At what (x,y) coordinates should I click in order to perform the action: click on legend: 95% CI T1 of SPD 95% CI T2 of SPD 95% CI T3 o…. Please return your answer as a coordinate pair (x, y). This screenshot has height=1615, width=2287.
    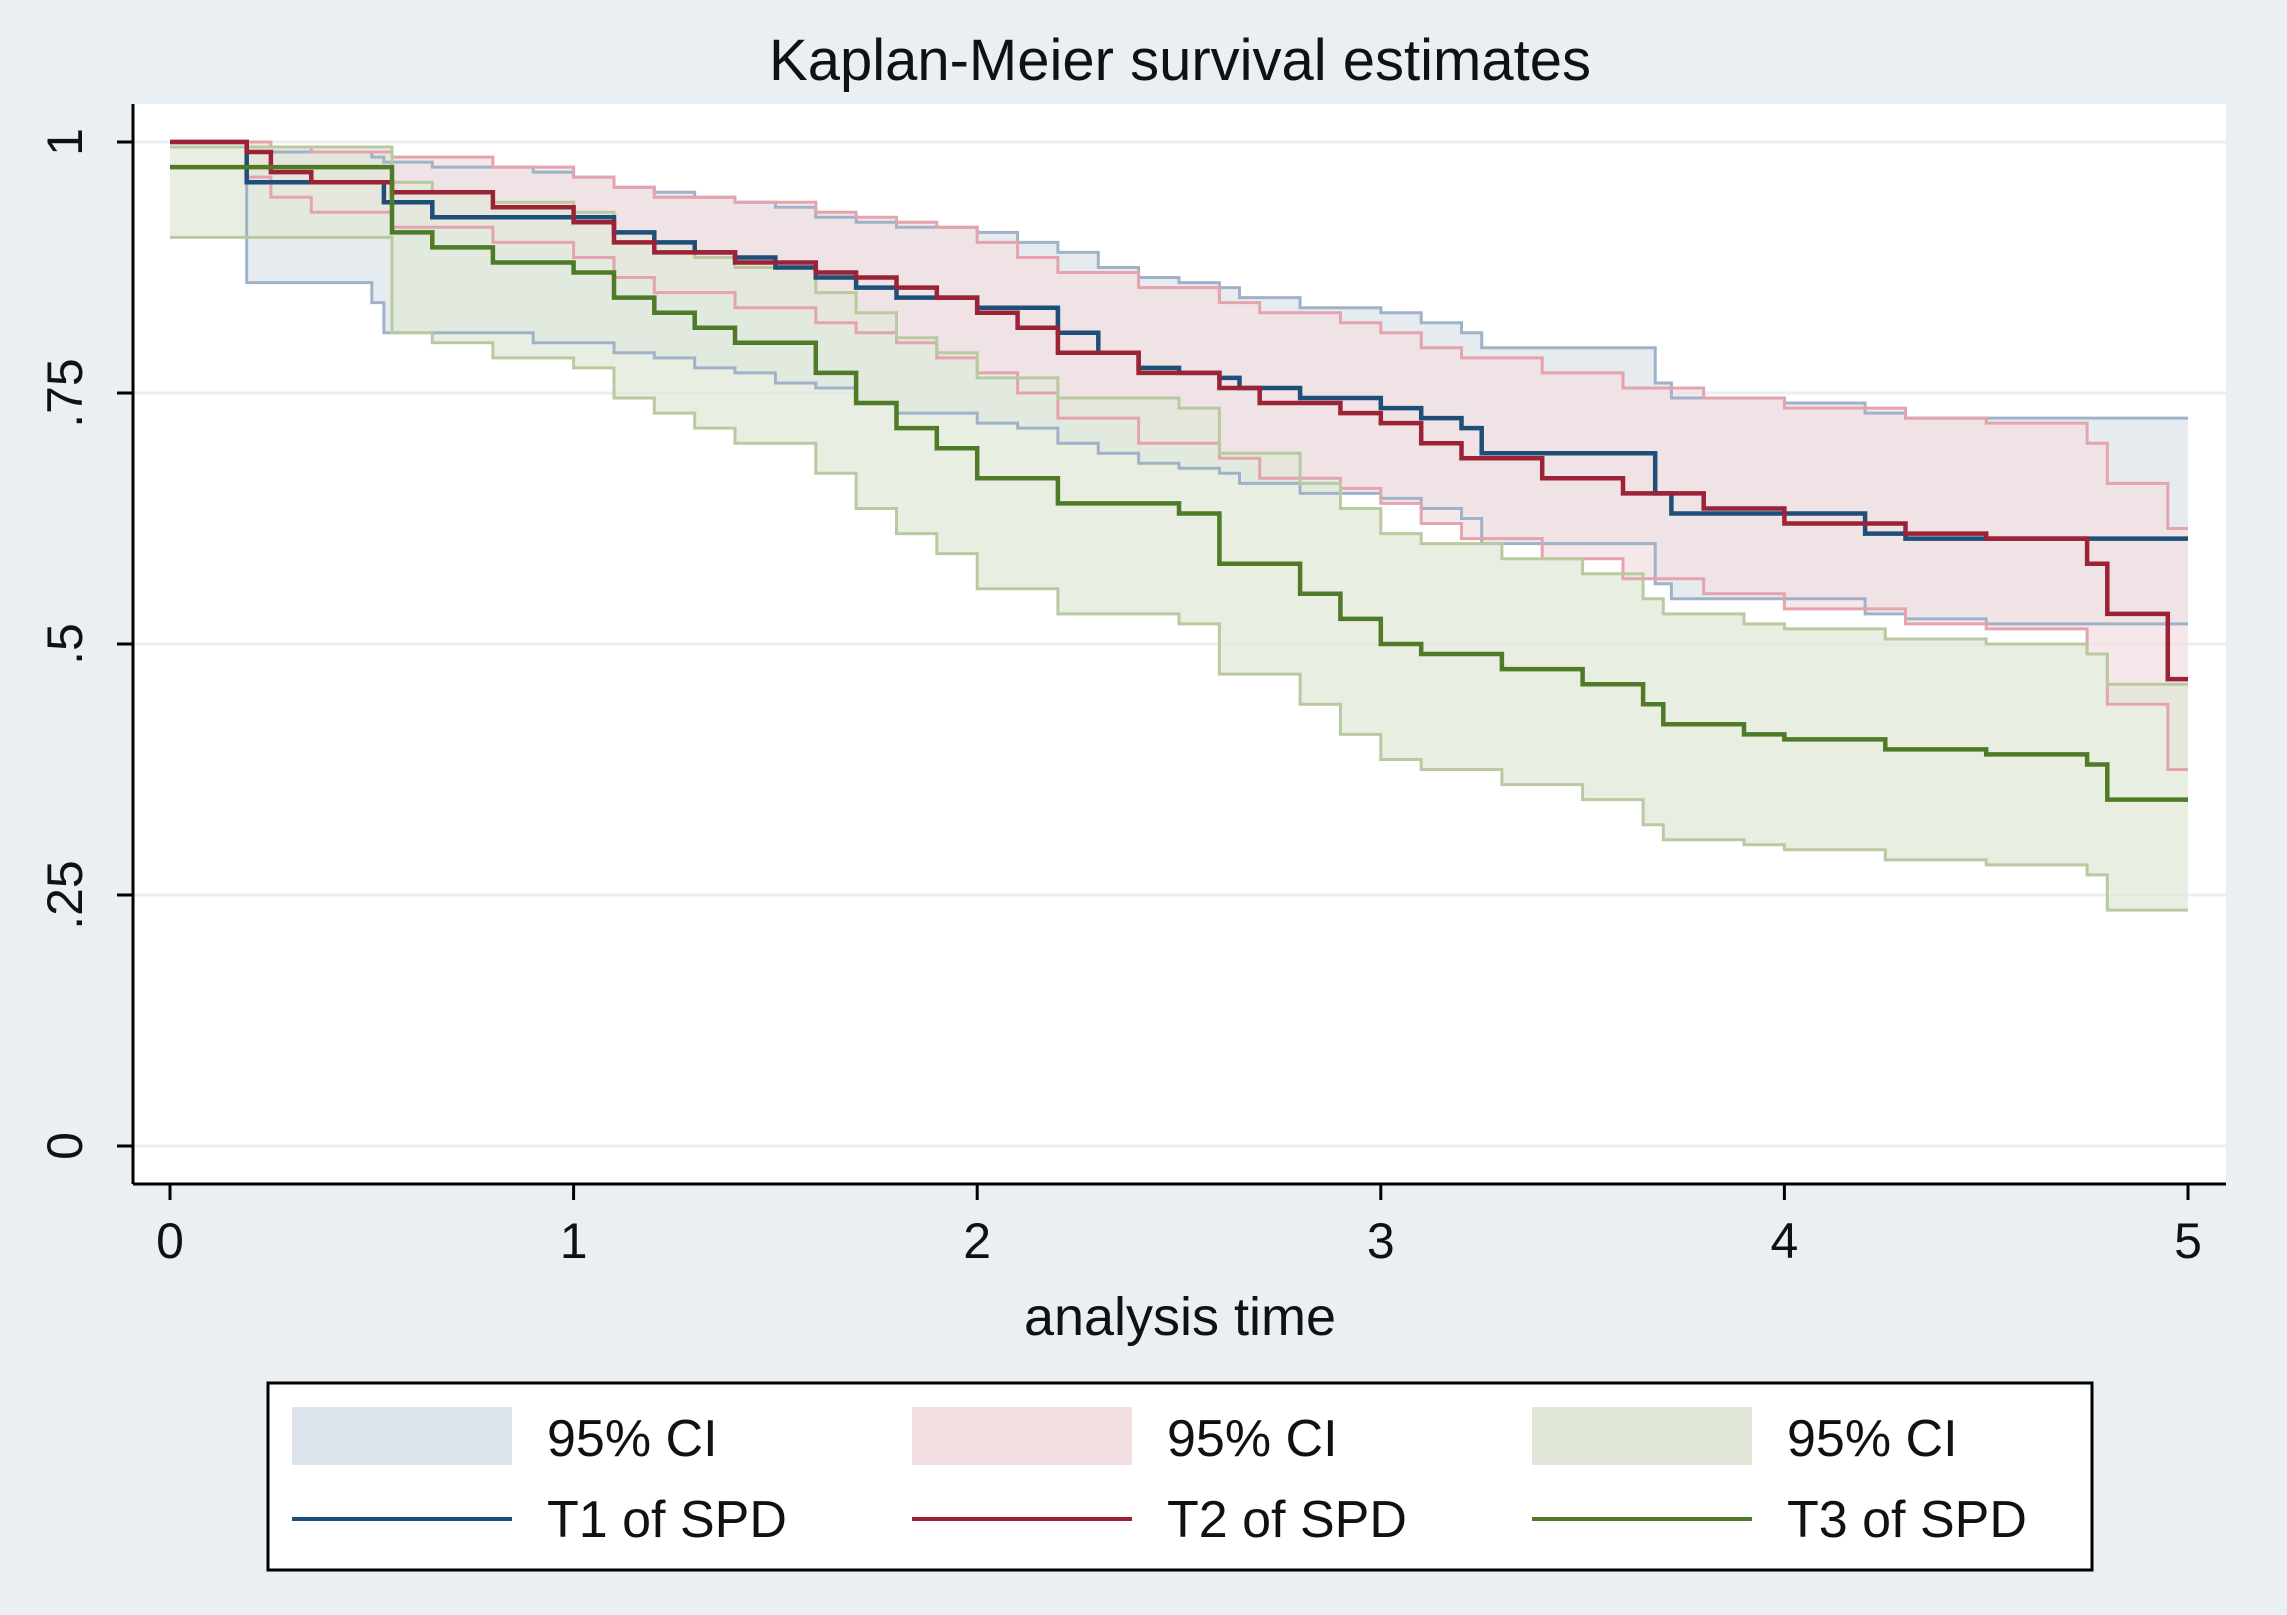
    Looking at the image, I should click on (1180, 1476).